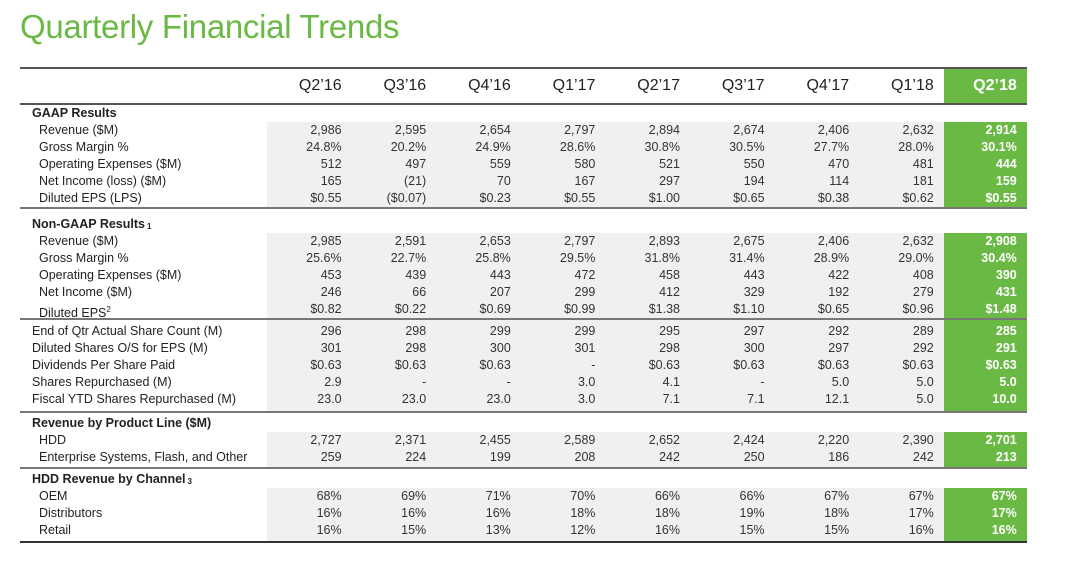 The image size is (1068, 561). Describe the element at coordinates (732, 457) in the screenshot. I see `data-cell: 250` at that location.